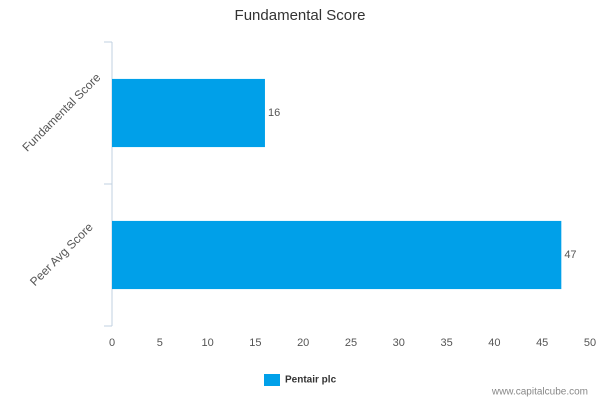  I want to click on legend-swatch, so click(272, 380).